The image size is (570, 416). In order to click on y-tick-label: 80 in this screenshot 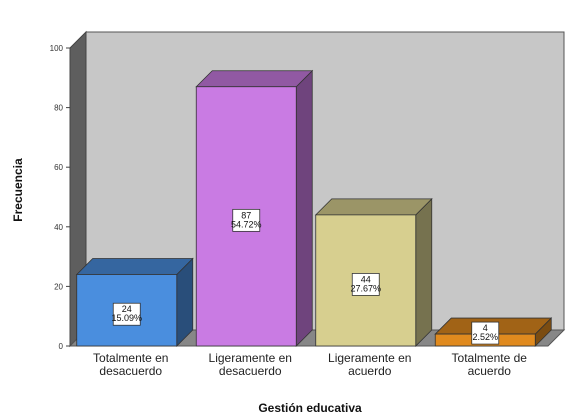, I will do `click(58, 108)`.